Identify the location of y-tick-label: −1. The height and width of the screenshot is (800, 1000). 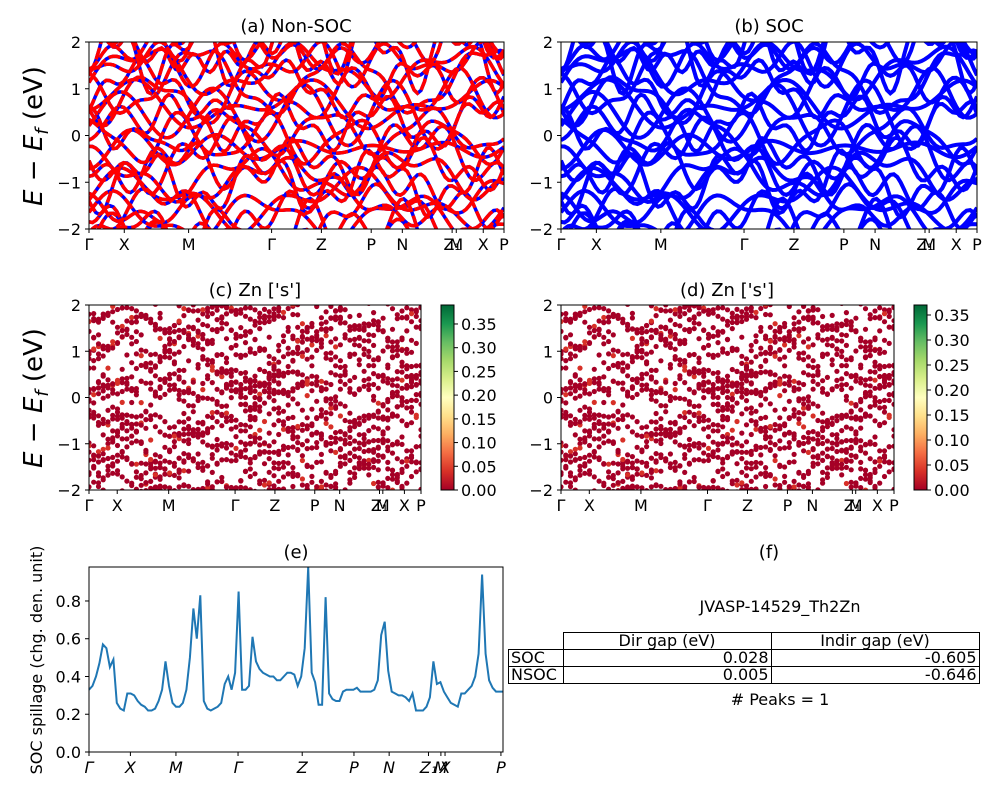
(69, 444).